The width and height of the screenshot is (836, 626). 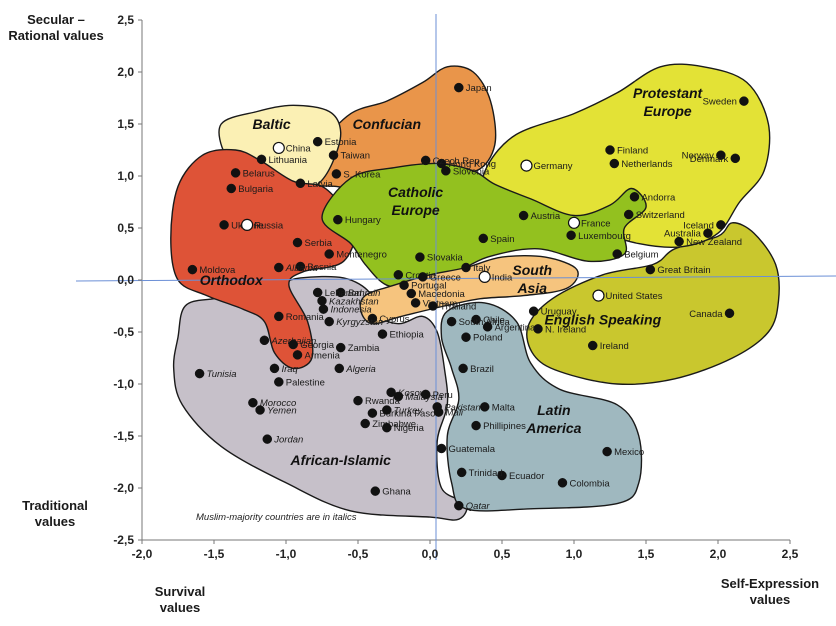 What do you see at coordinates (372, 318) in the screenshot?
I see `point-cyprus` at bounding box center [372, 318].